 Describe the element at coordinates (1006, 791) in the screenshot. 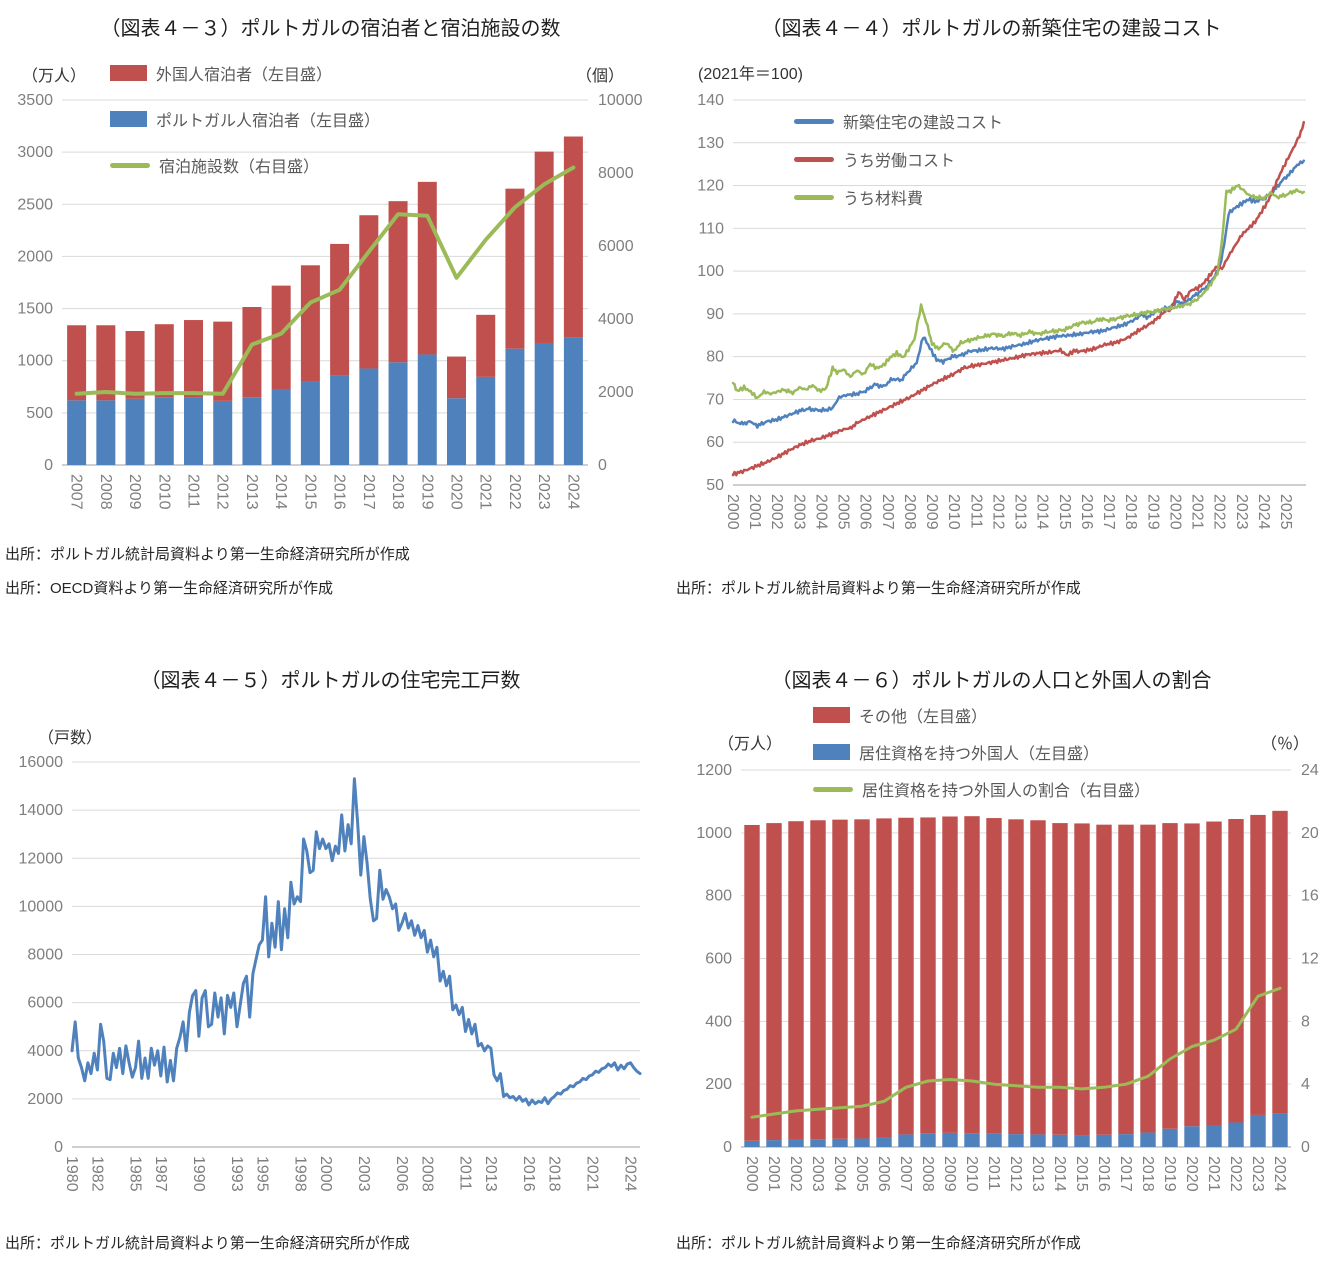

I see `legend-label: 居住資格を持つ外国人の割合（右目盛）` at that location.